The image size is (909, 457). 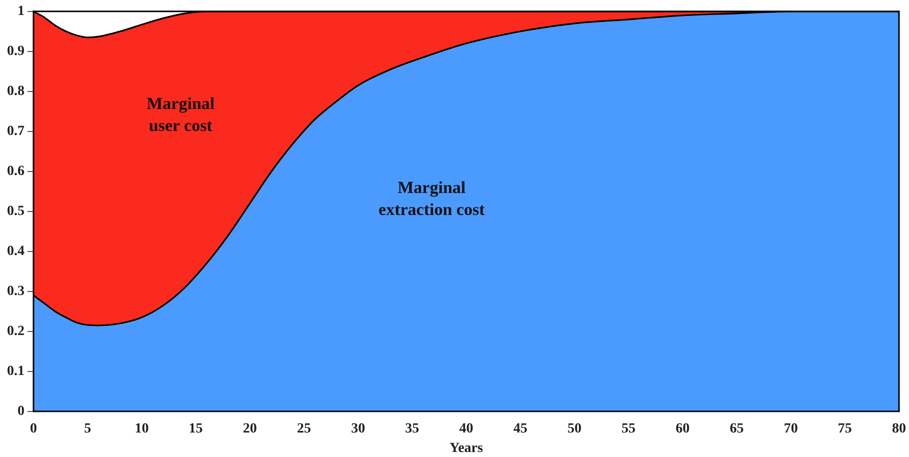 What do you see at coordinates (466, 428) in the screenshot?
I see `x-tick-label: 40` at bounding box center [466, 428].